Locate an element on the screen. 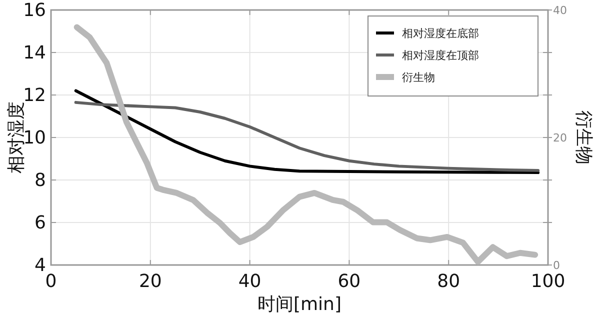  legend-label: 衍生物 is located at coordinates (418, 77).